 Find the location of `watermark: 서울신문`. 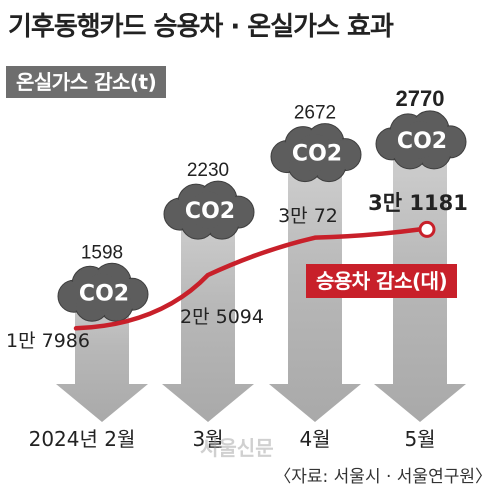

watermark: 서울신문 is located at coordinates (237, 448).